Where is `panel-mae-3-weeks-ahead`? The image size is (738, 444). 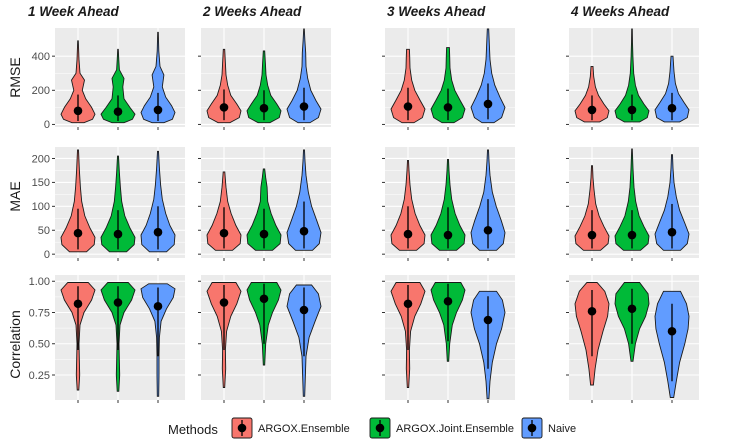
panel-mae-3-weeks-ahead is located at coordinates (448, 204).